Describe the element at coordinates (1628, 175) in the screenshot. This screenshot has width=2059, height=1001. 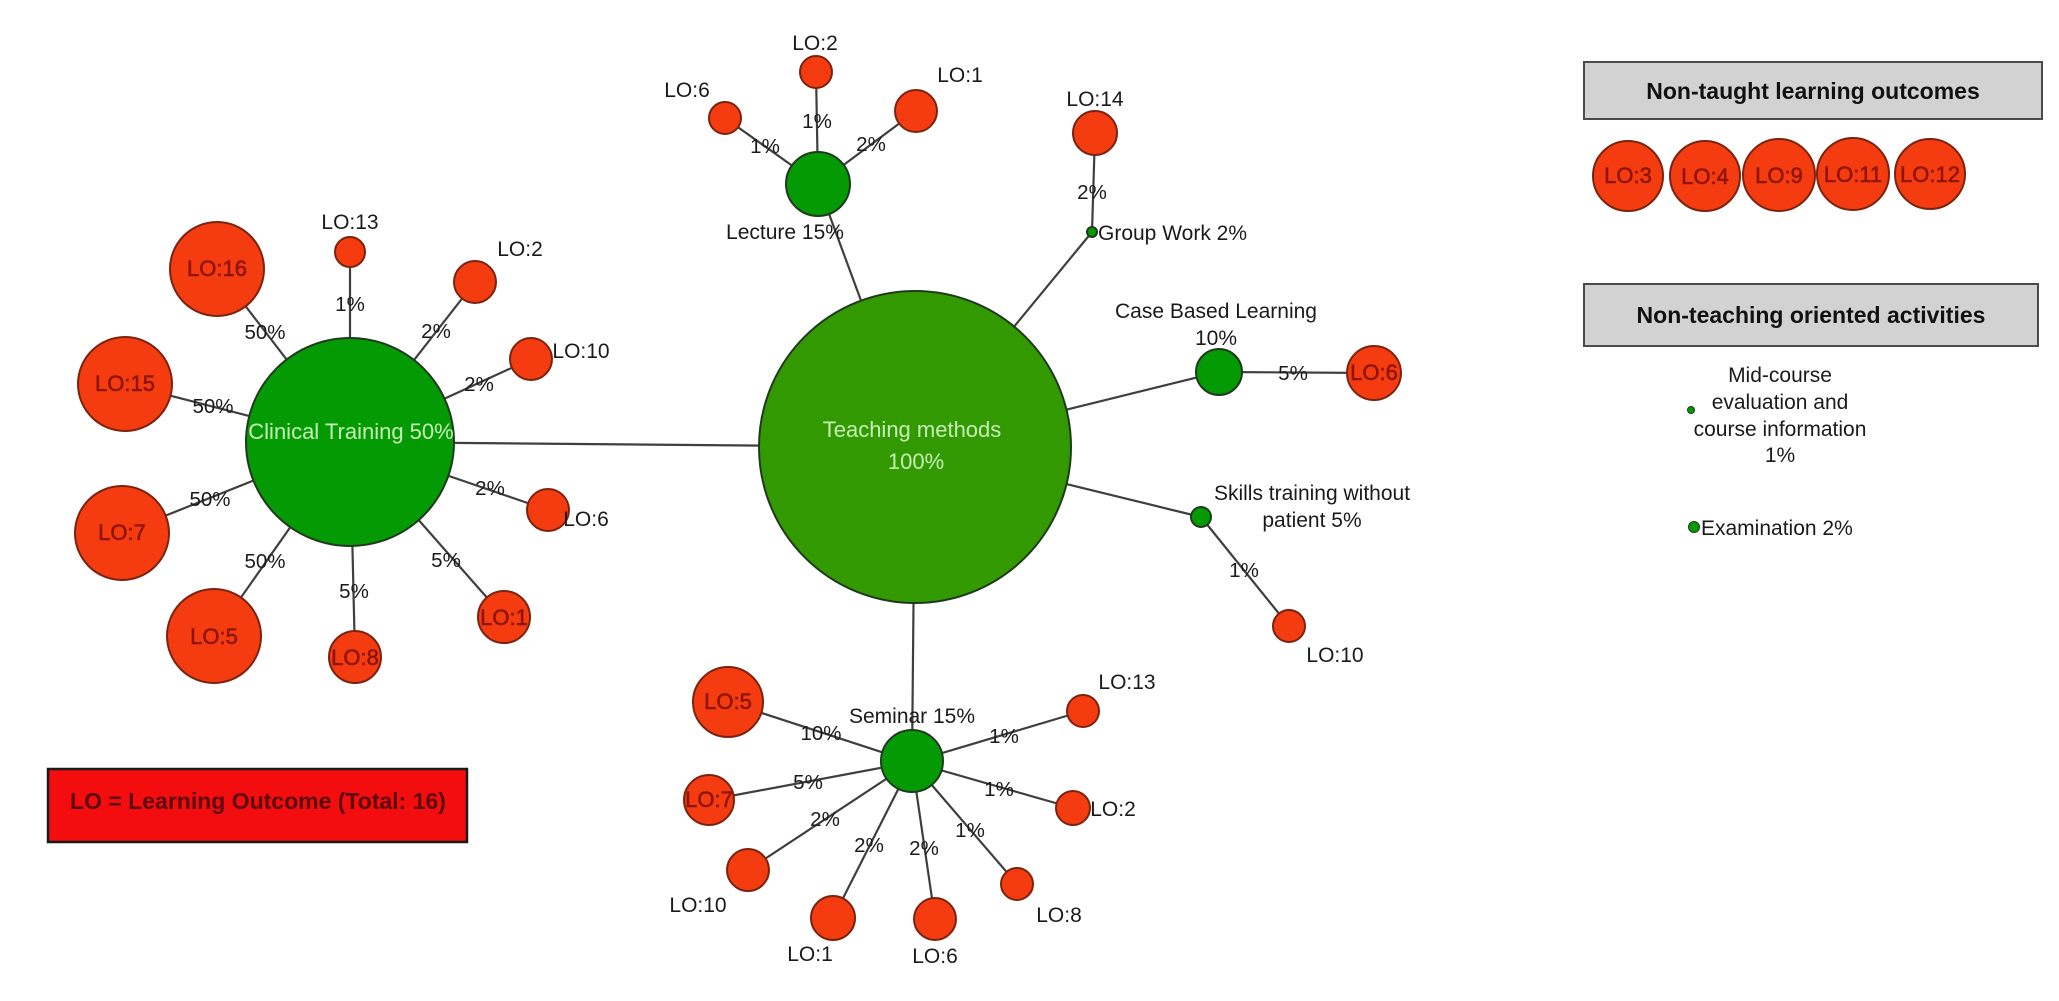
I see `svg-text: LO:3` at that location.